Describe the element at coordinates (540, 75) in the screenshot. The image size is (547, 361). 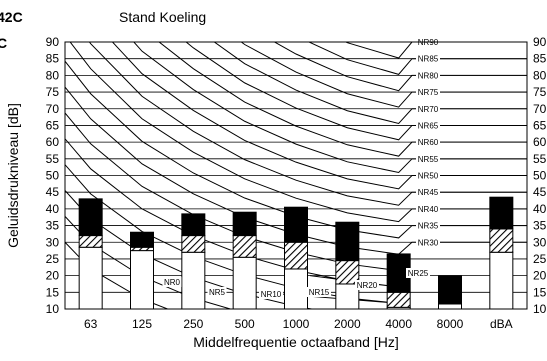
I see `y-tick-label-right: 80` at that location.